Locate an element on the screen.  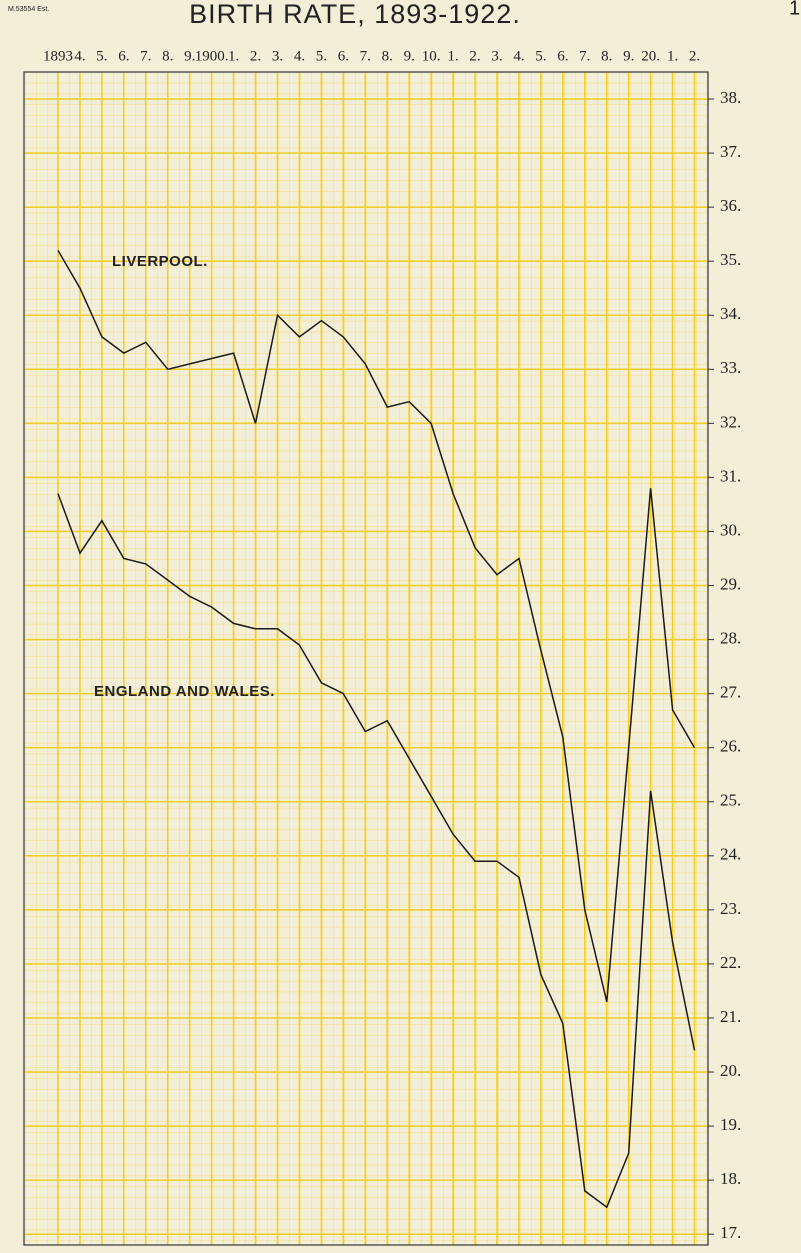
y-tick-label: 20. is located at coordinates (730, 1070).